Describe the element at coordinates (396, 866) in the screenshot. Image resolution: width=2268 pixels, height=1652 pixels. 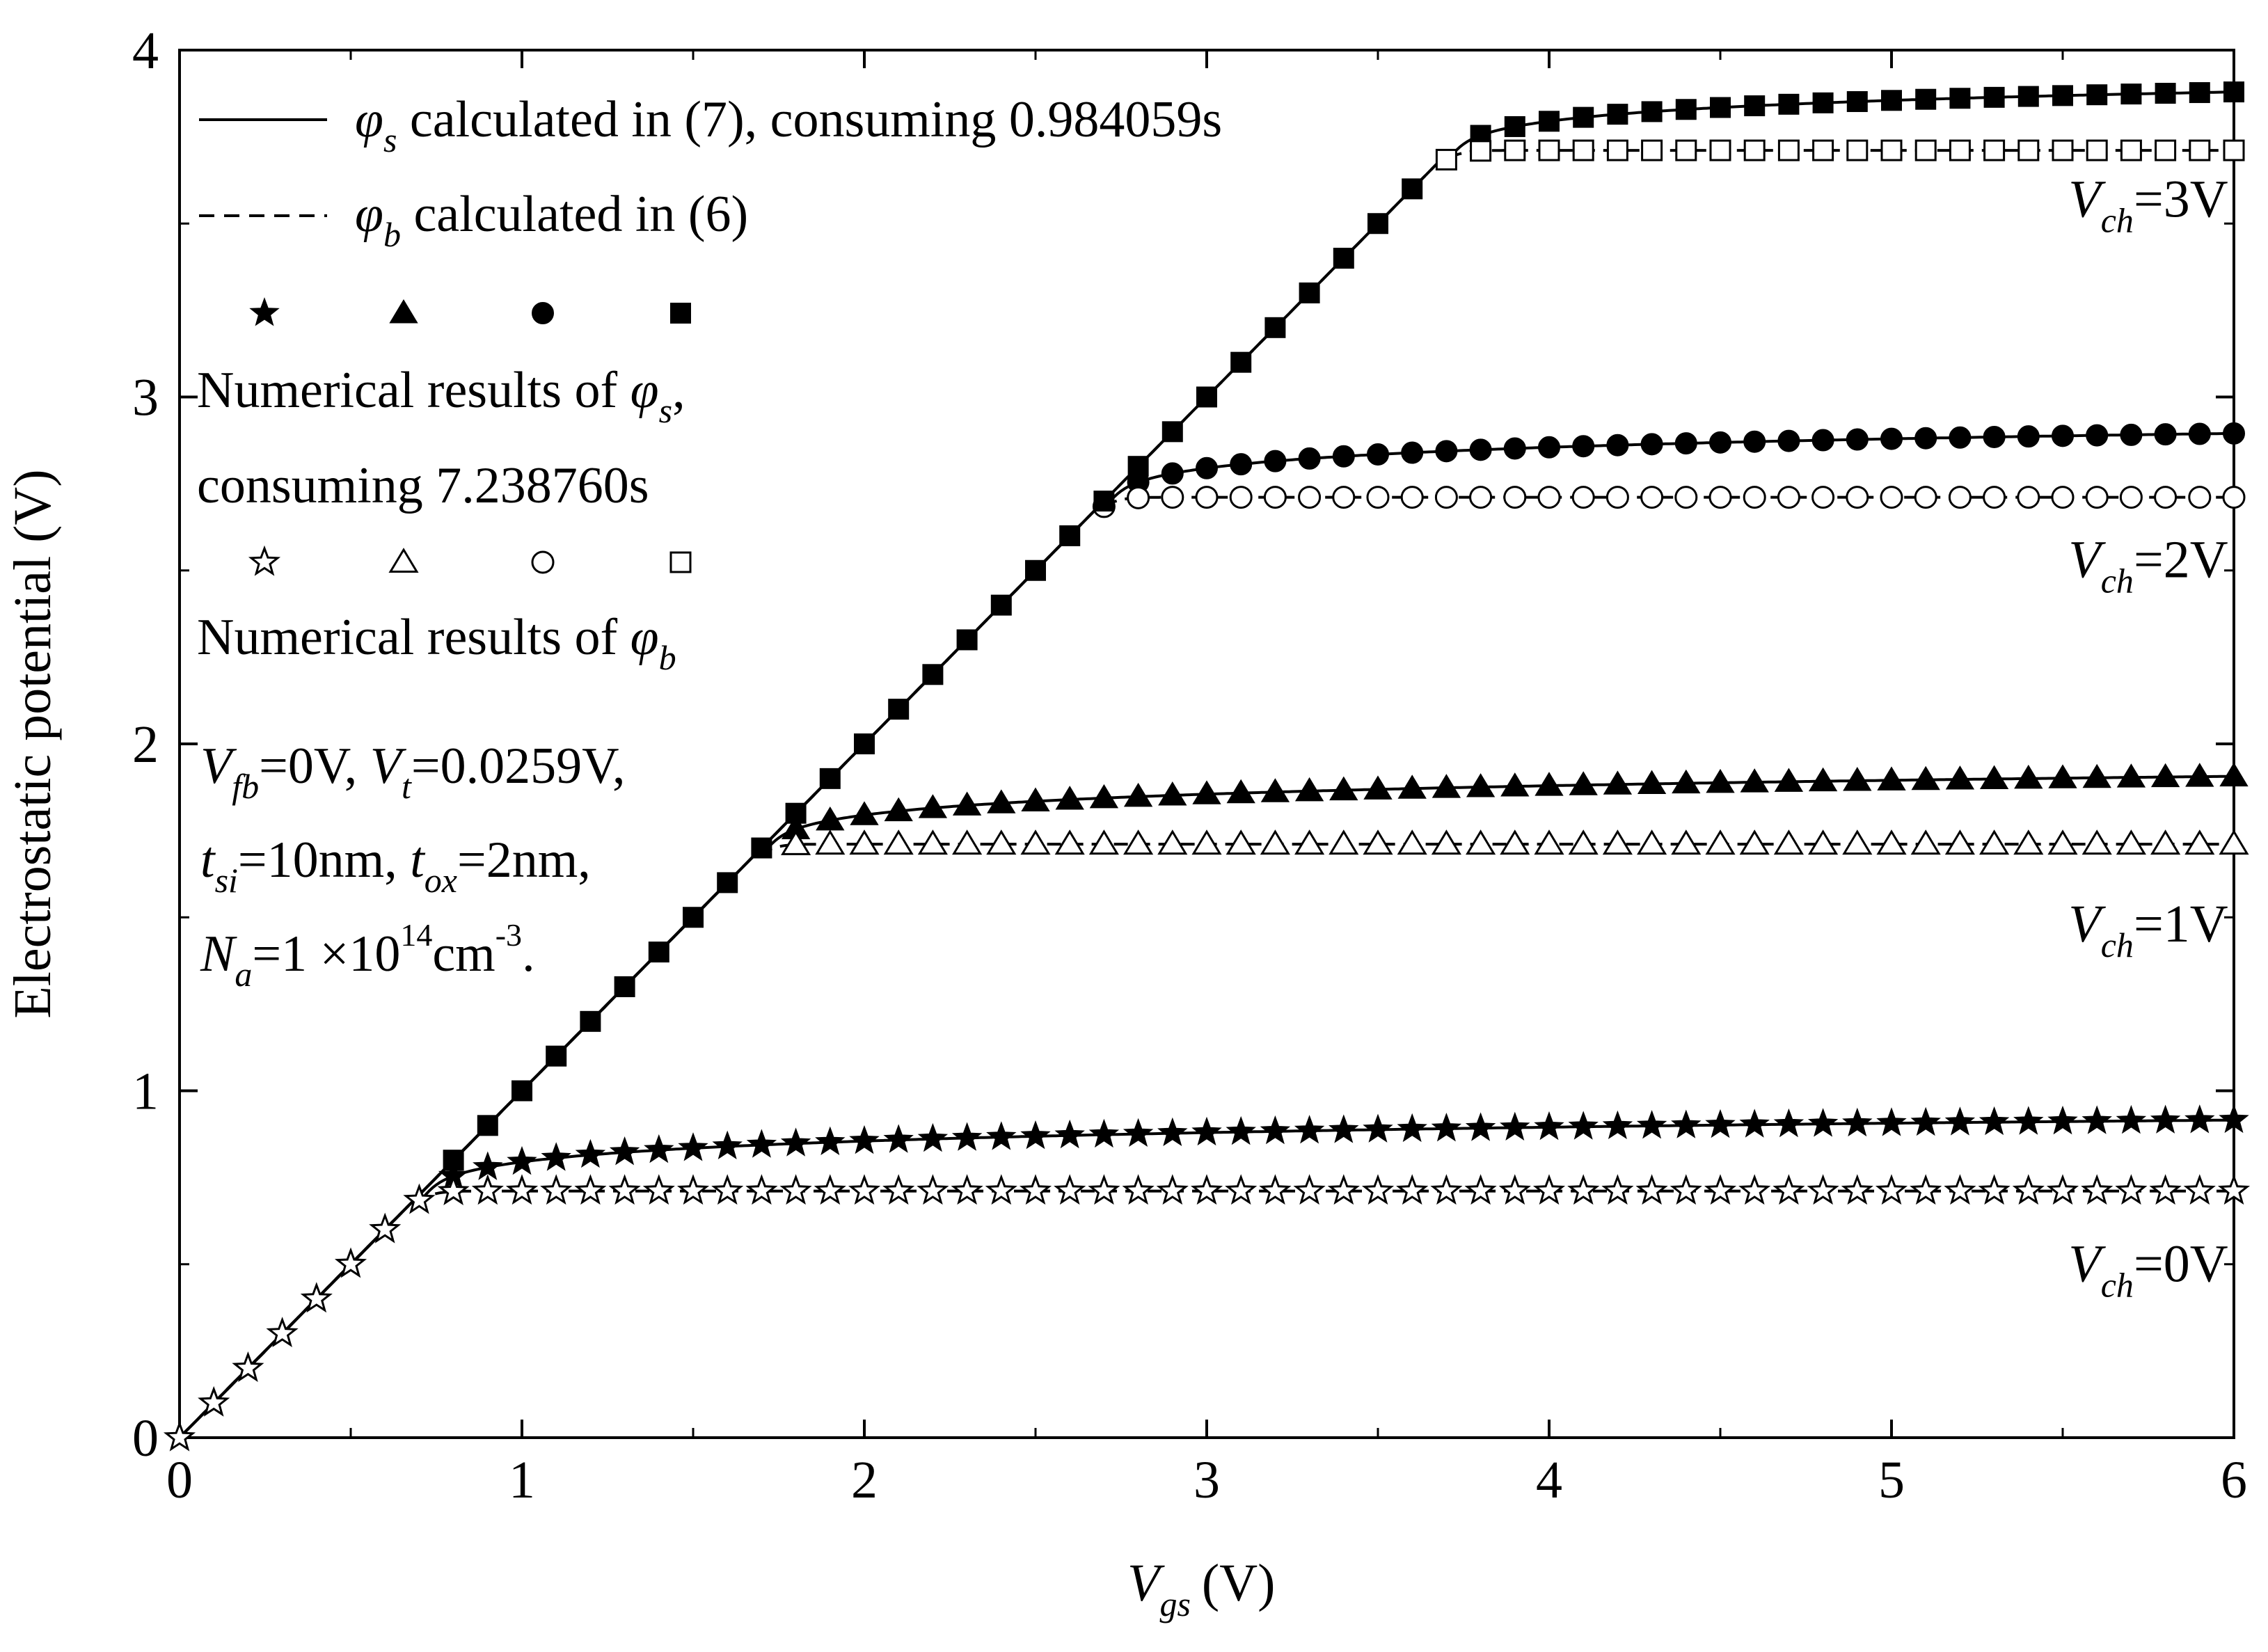
I see `param-line2: tsi=10nm, tox=2nm,` at that location.